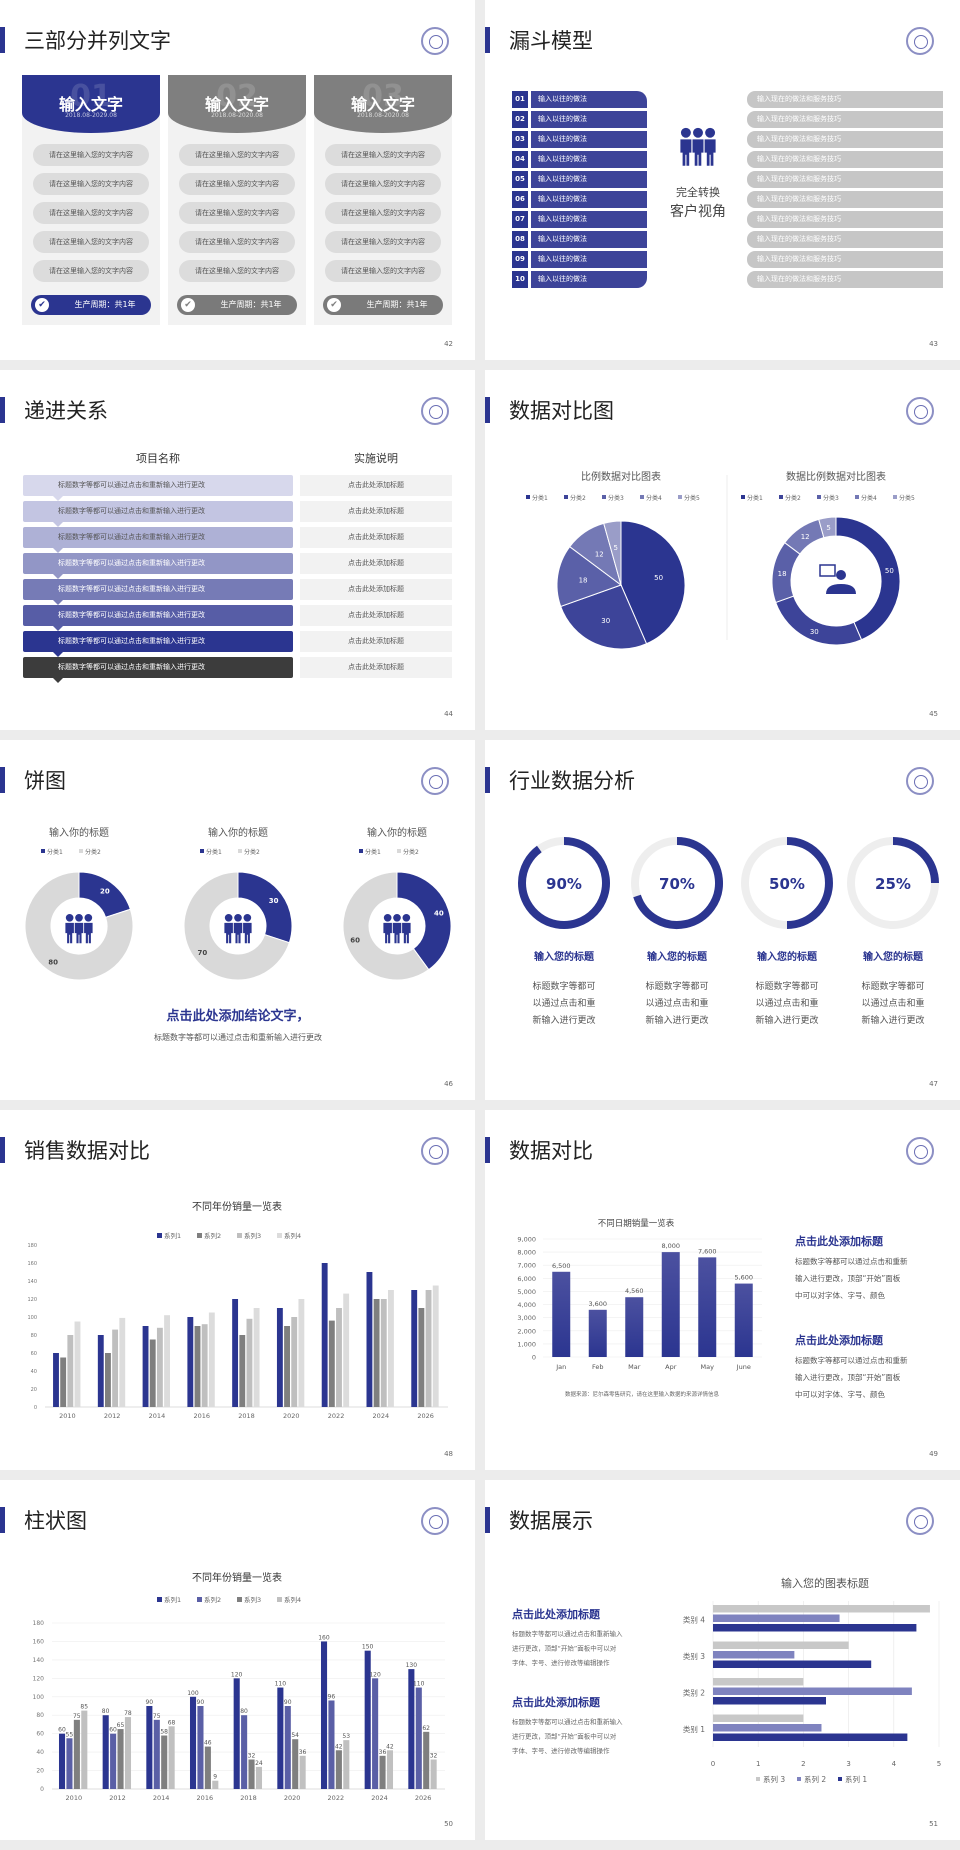  Describe the element at coordinates (91, 104) in the screenshot. I see `card-header: 01 输入文字 2018.08-2029.08` at that location.